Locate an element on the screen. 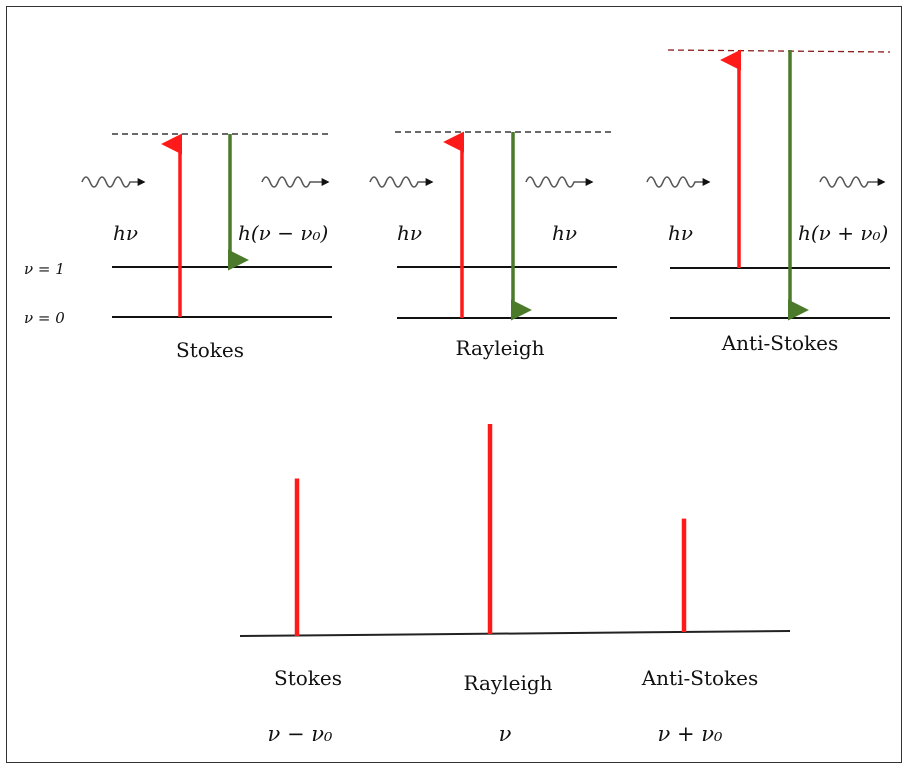 The height and width of the screenshot is (773, 910). spectrum-label-rayleigh: Rayleigh is located at coordinates (507, 683).